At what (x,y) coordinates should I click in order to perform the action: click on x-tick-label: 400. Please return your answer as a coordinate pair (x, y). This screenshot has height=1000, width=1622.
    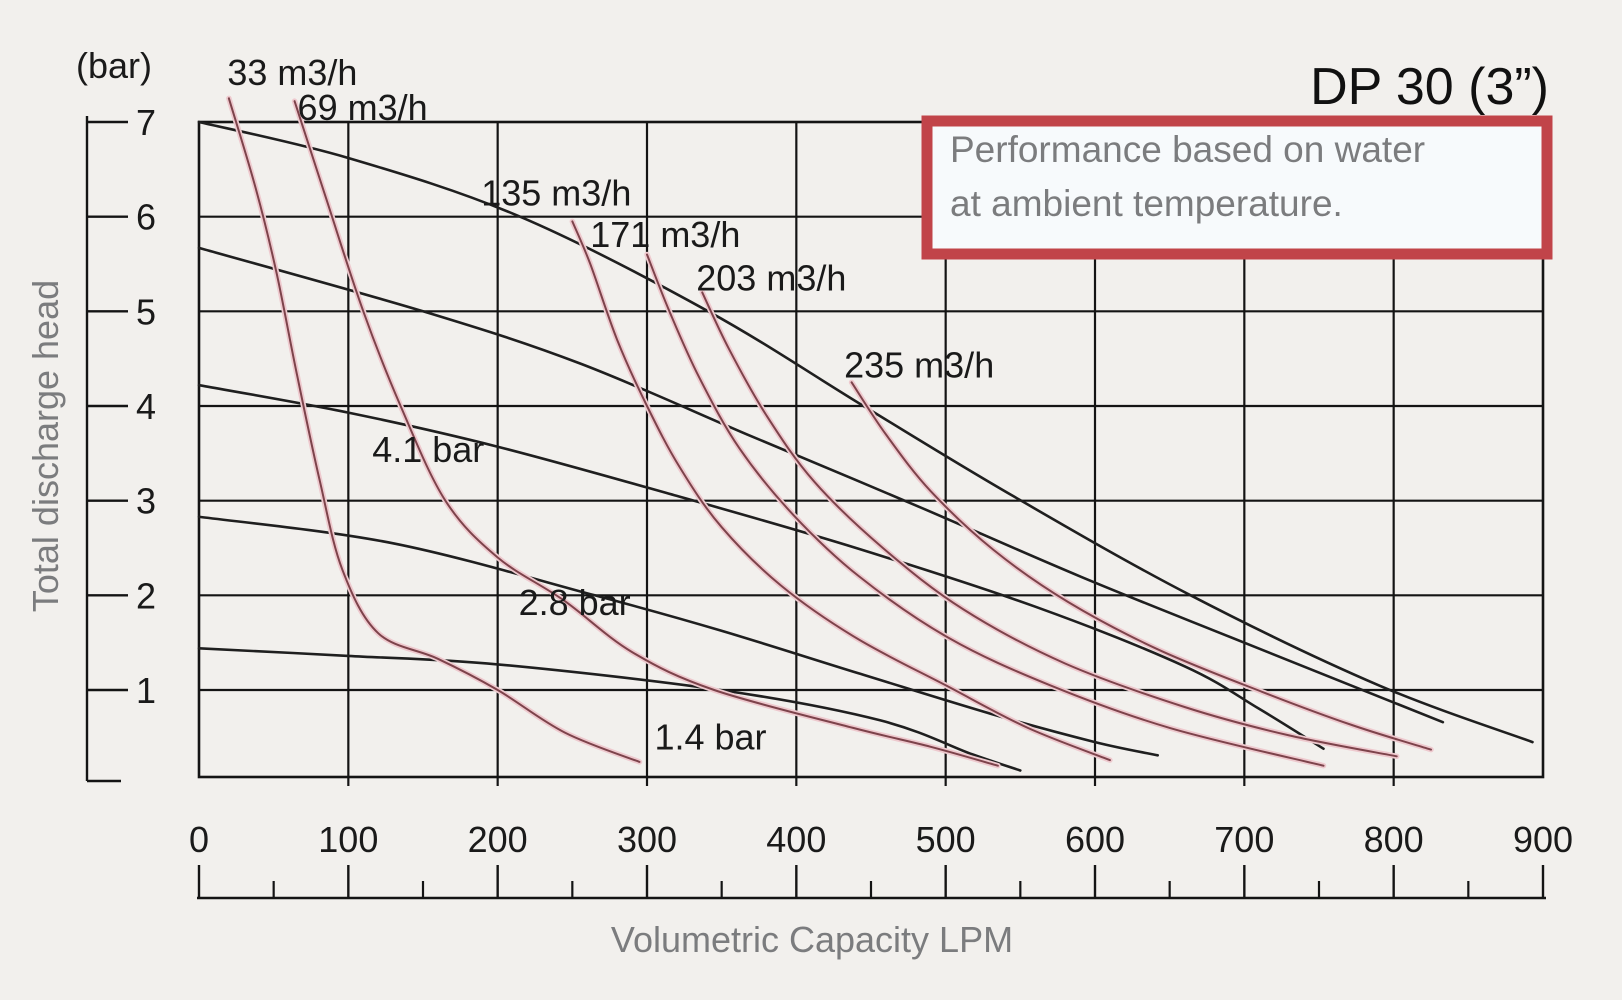
    Looking at the image, I should click on (796, 839).